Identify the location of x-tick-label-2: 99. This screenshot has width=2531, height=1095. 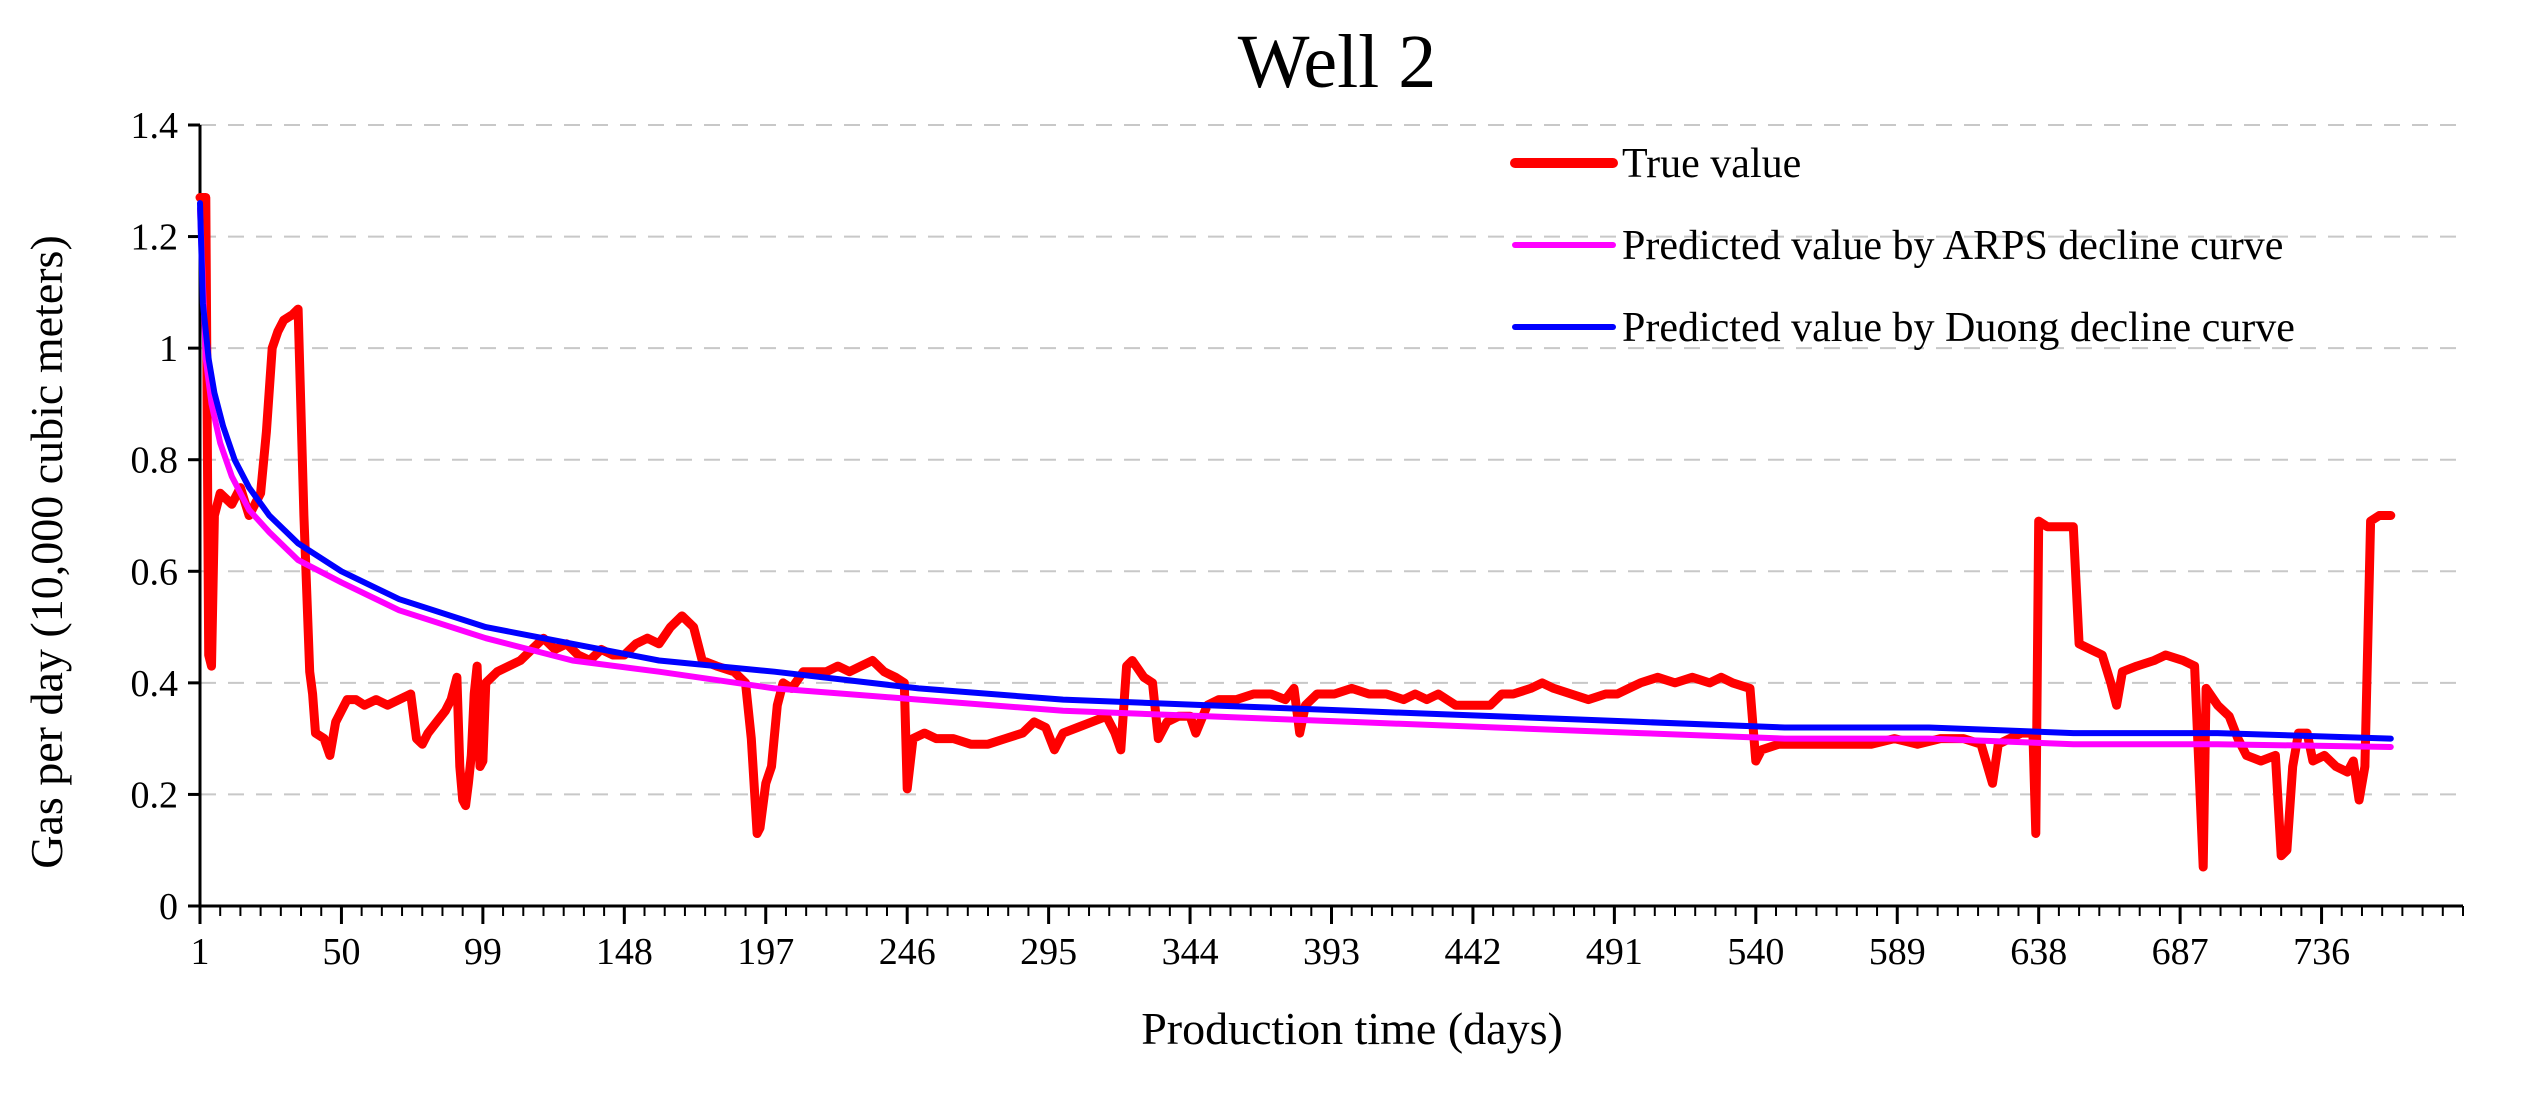
(483, 952).